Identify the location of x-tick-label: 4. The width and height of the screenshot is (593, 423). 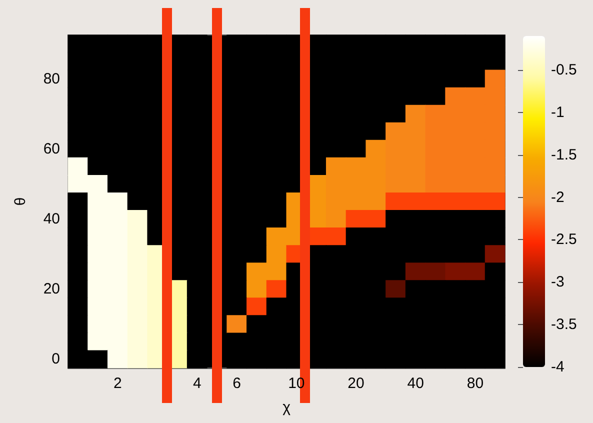
(197, 383).